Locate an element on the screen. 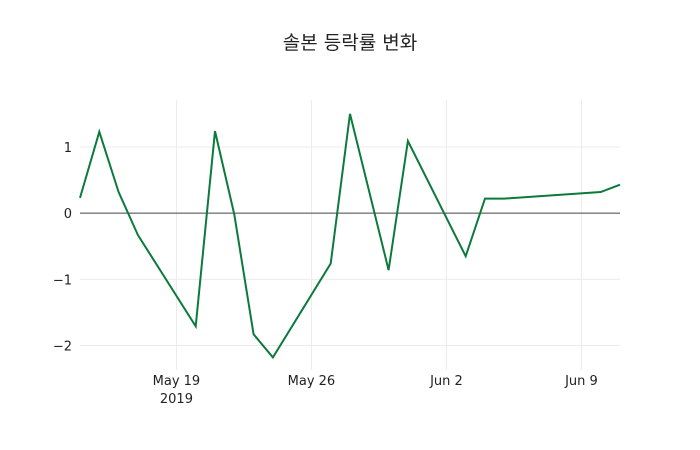  y-tick-label: 0 is located at coordinates (68, 214).